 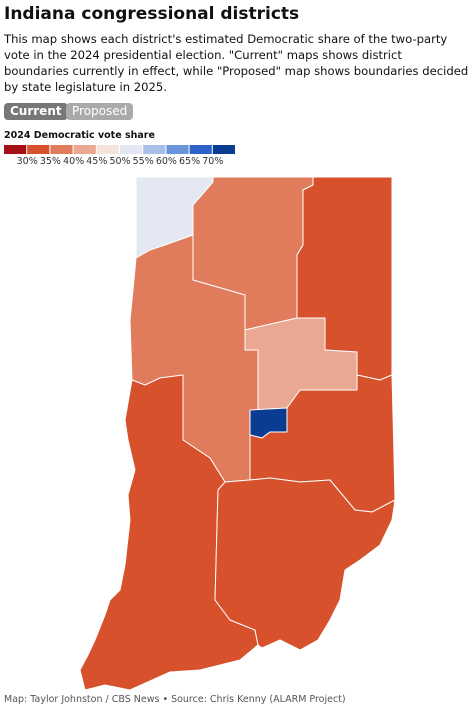 I want to click on legend-tick-label: 60%, so click(x=166, y=161).